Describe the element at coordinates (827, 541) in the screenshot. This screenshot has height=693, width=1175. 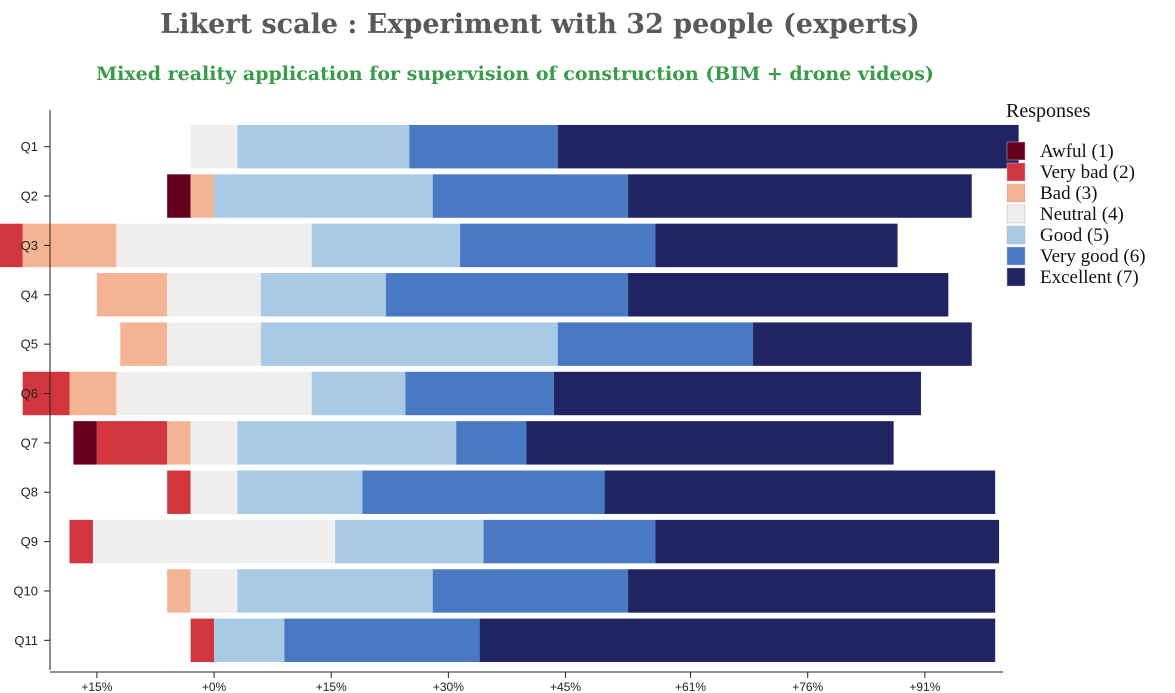
I see `bar-q9-excellent` at that location.